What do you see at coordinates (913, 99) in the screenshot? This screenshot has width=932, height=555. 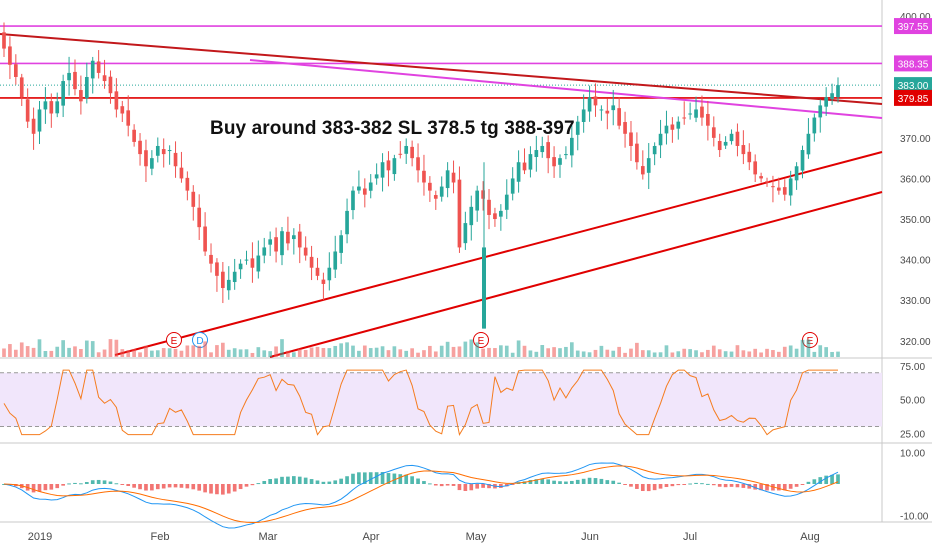 I see `price-label-text: 379.85` at bounding box center [913, 99].